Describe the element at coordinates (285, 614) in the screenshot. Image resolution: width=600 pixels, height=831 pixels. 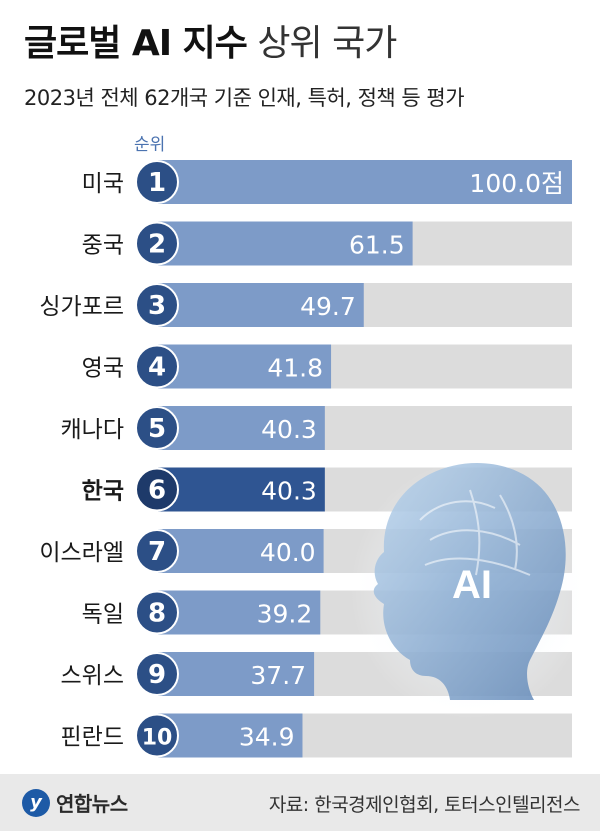
I see `value-label: 39.2` at that location.